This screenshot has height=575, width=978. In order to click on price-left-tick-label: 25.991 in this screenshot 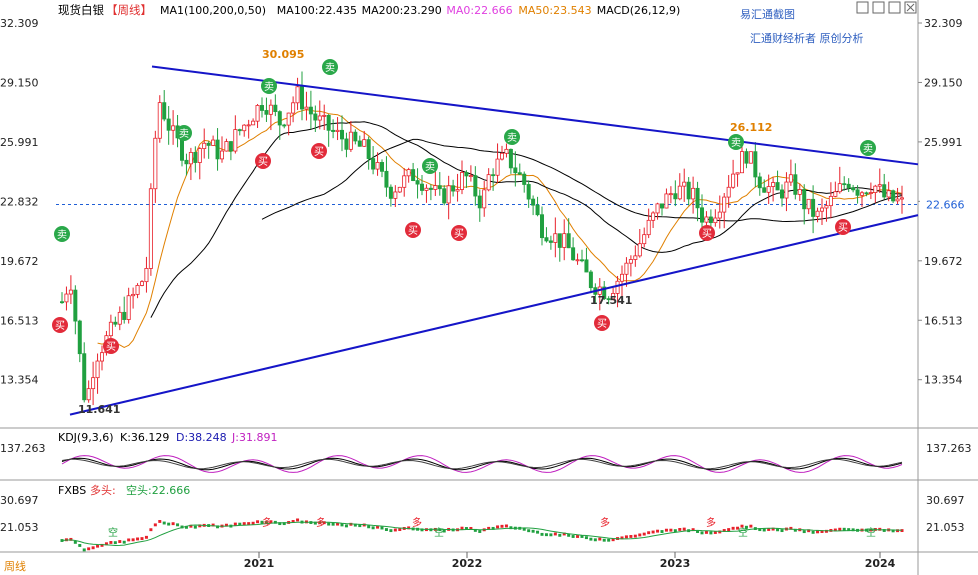, I will do `click(19, 142)`.